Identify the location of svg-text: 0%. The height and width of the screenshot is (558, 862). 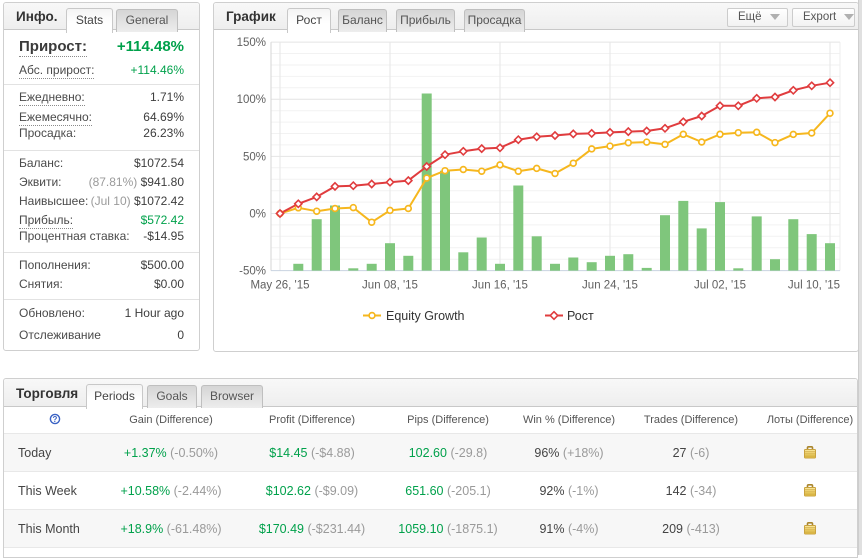
(257, 215).